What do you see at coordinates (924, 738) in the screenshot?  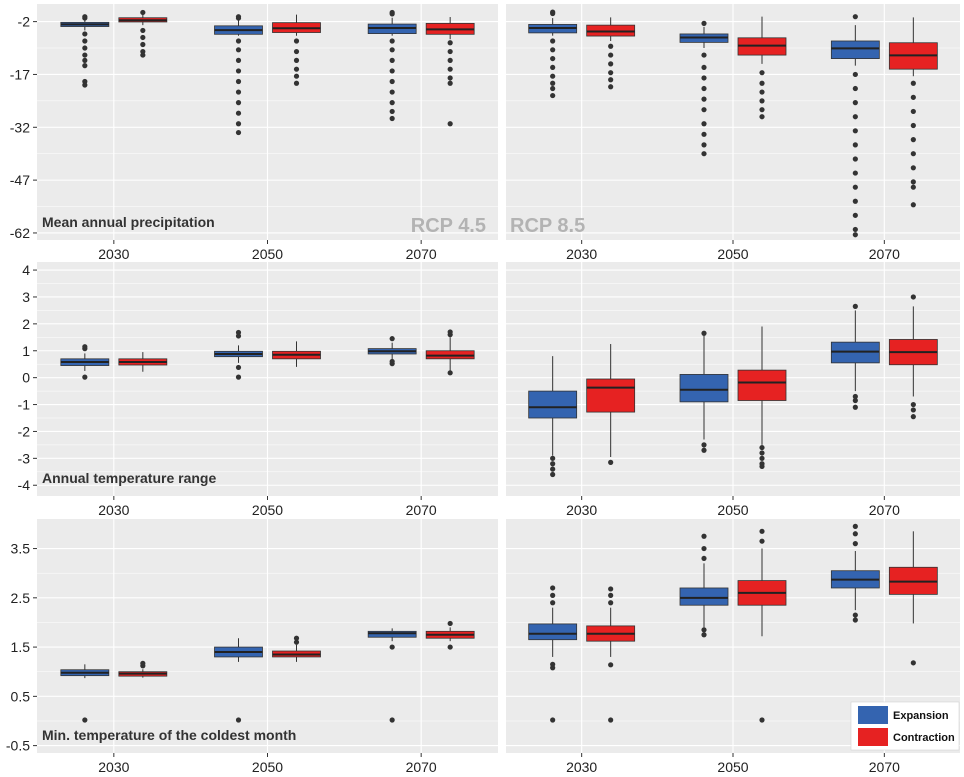 I see `legend-label: Contraction` at bounding box center [924, 738].